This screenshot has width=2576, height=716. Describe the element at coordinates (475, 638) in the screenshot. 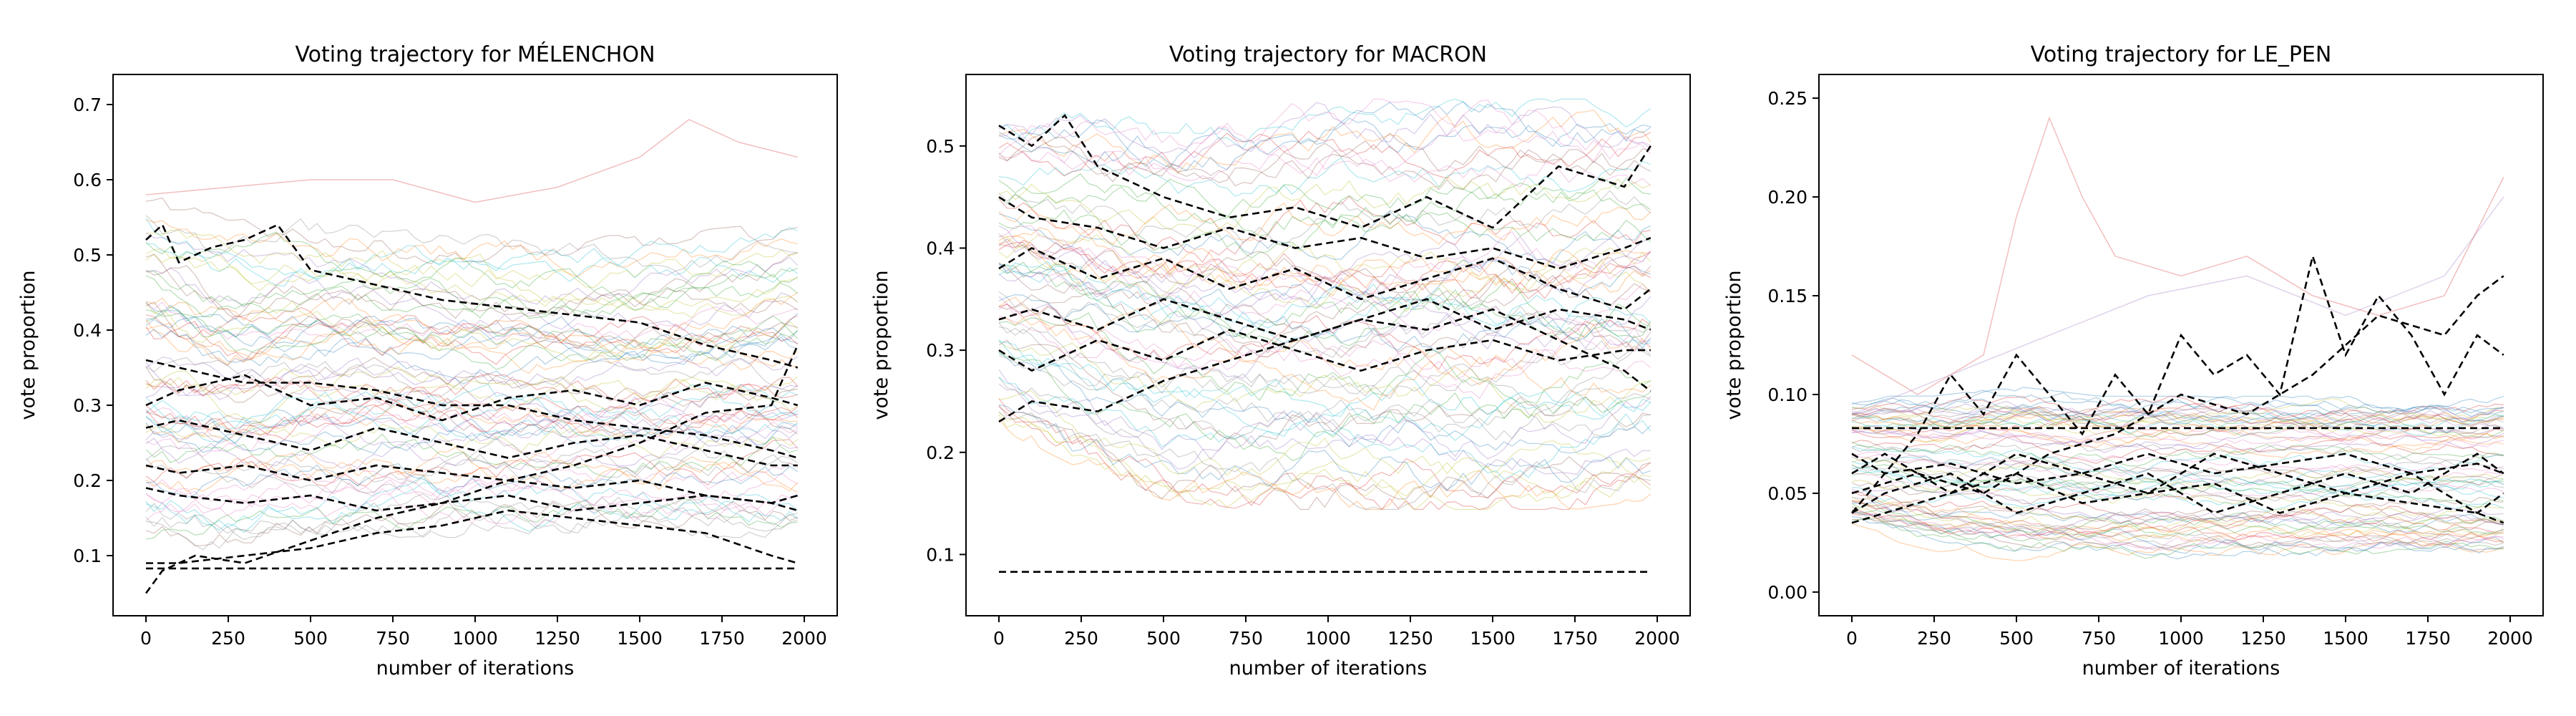

I see `x-tick-label: 1000` at that location.